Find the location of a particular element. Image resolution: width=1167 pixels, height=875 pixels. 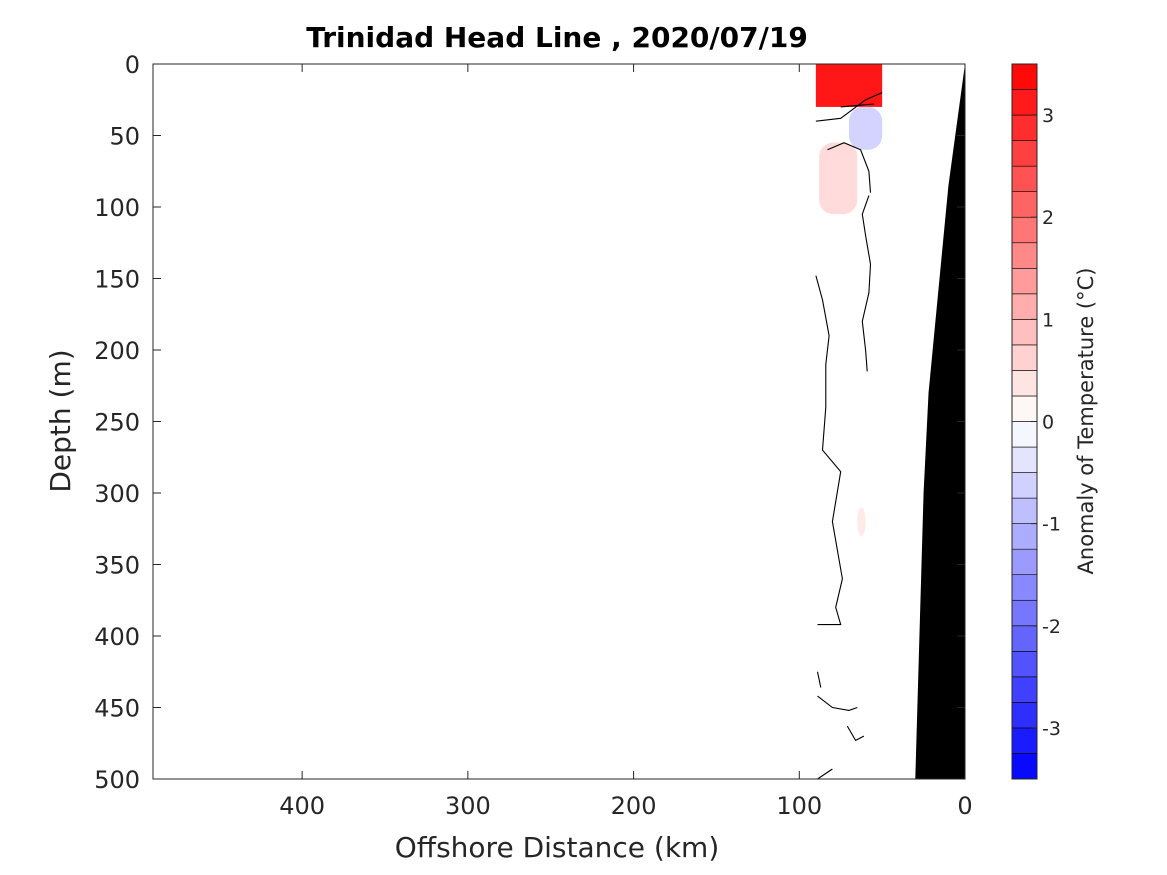

y-tick-label: 400 is located at coordinates (117, 637).